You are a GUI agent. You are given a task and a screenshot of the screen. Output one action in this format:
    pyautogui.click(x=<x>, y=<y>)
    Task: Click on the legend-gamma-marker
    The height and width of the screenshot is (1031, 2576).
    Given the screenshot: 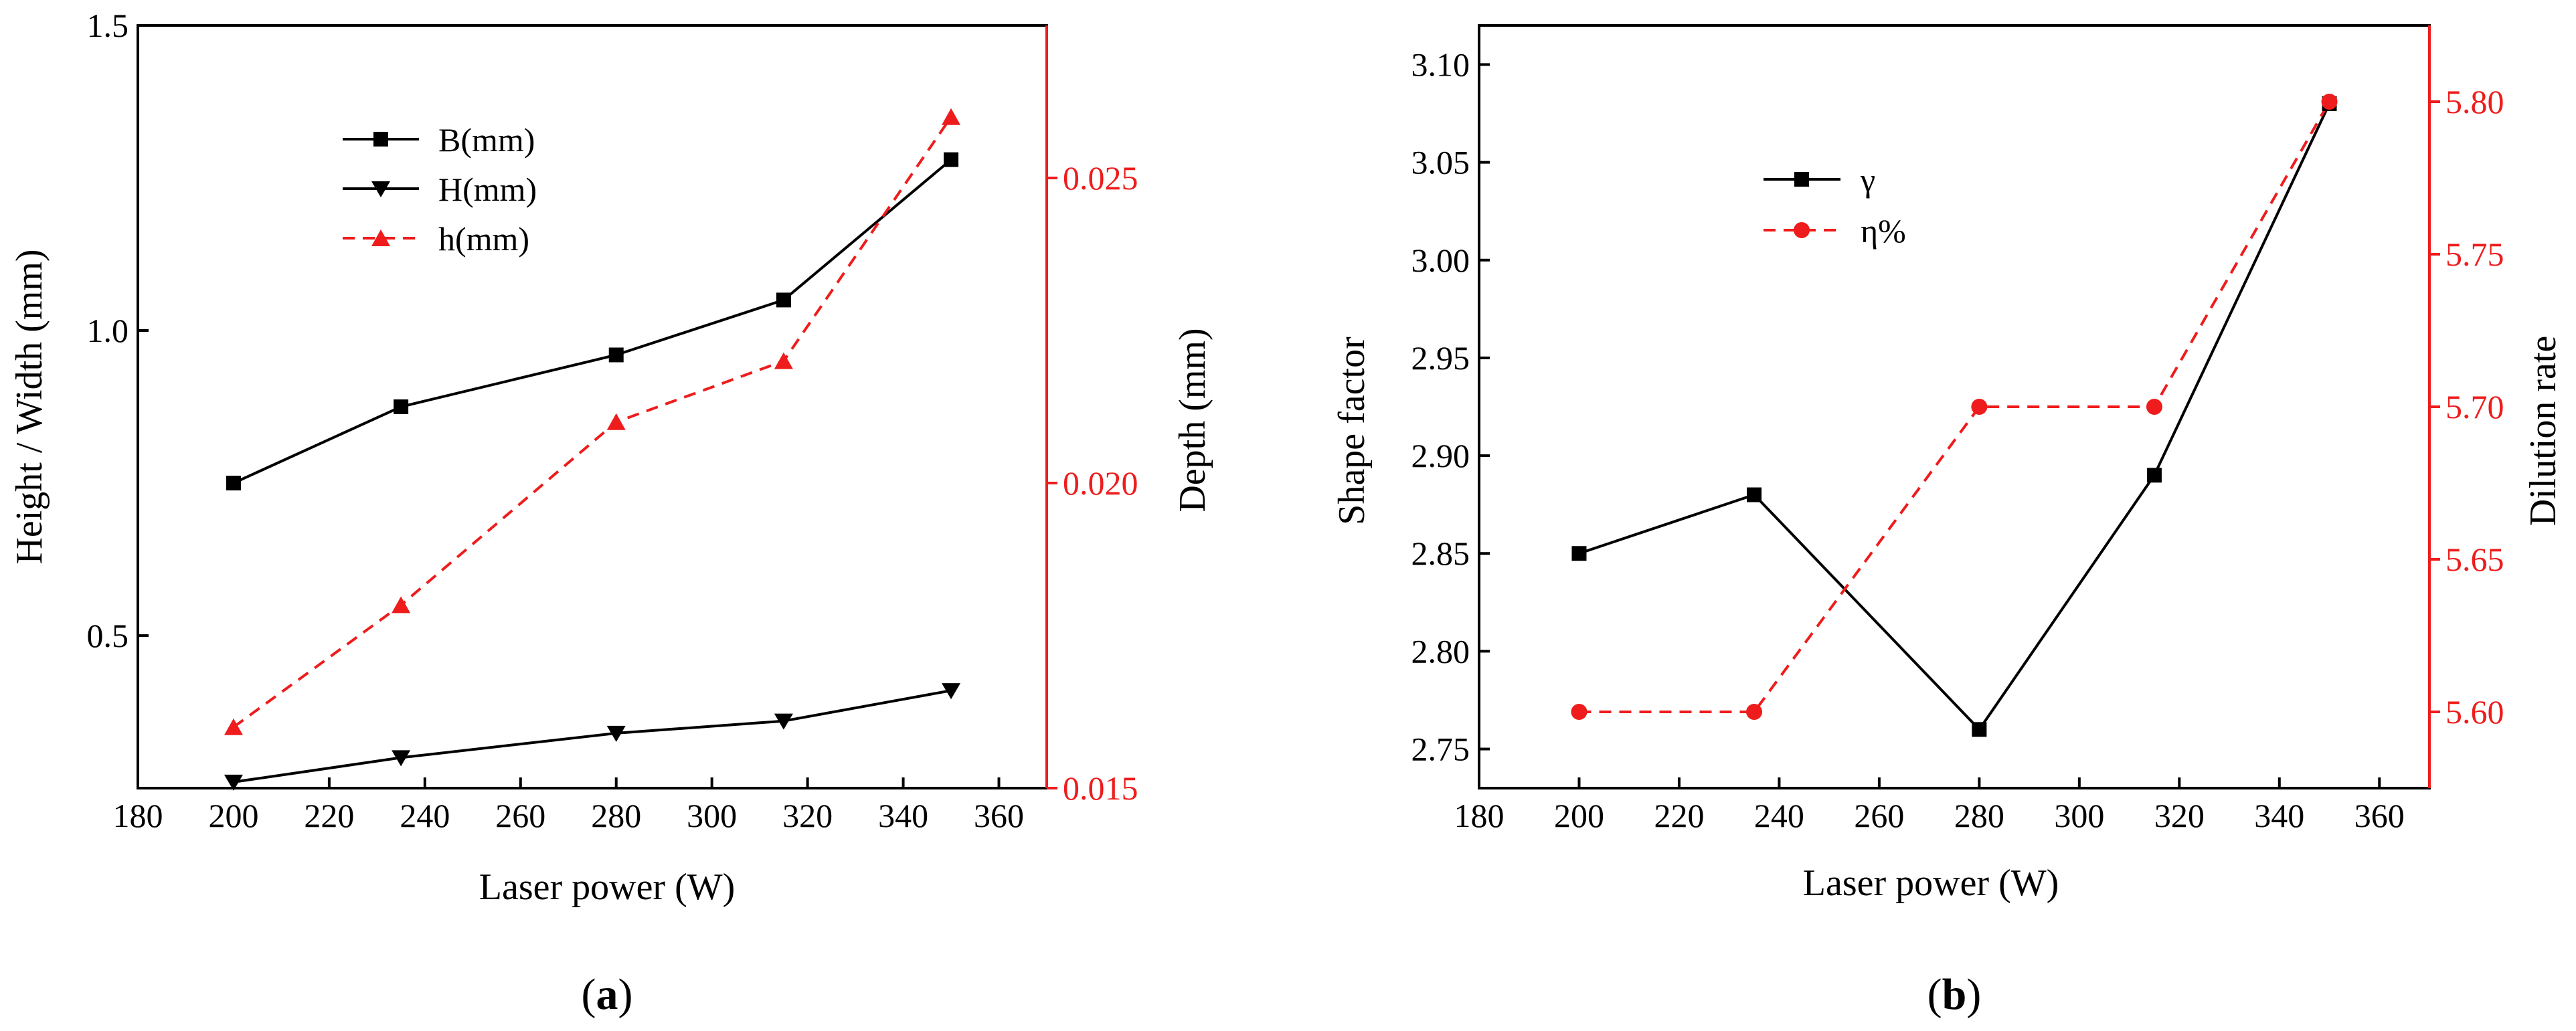 What is the action you would take?
    pyautogui.click(x=1801, y=179)
    